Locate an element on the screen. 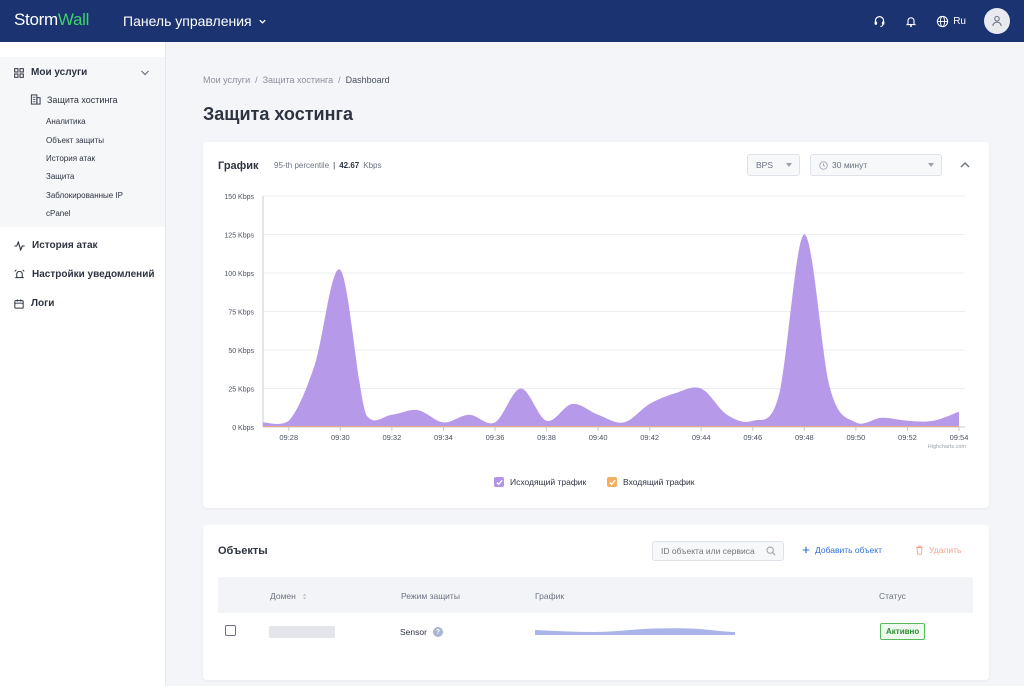 The image size is (1024, 686). column-domain: Домен is located at coordinates (288, 596).